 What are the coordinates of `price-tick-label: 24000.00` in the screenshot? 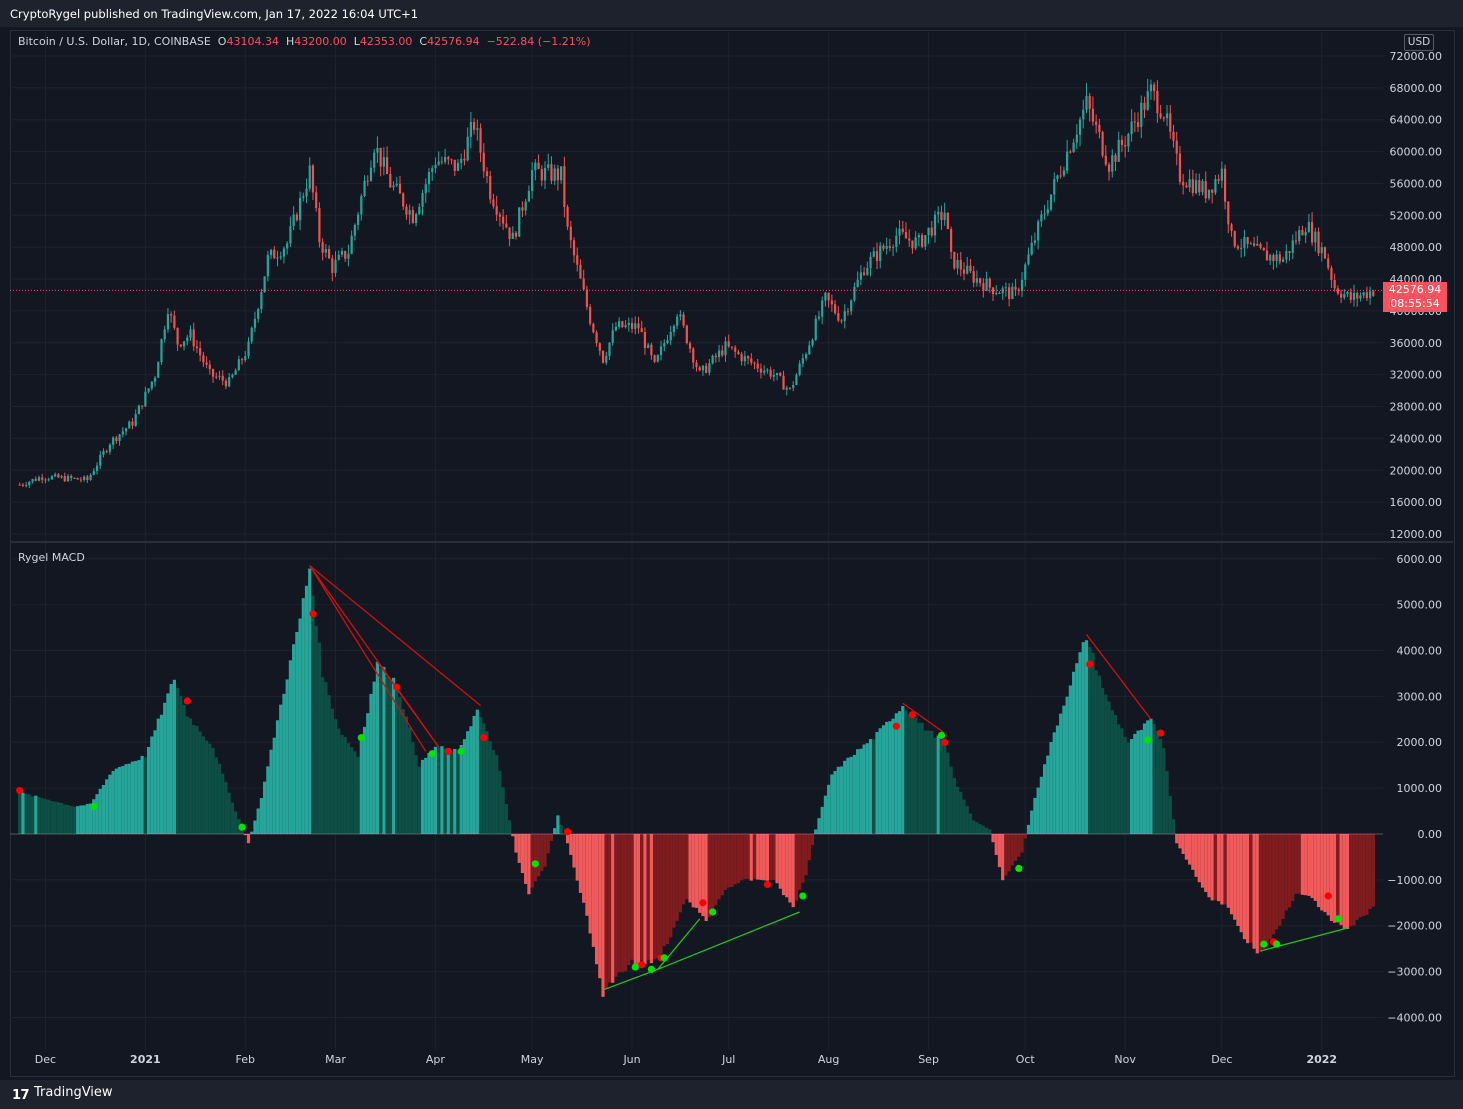 It's located at (1416, 438).